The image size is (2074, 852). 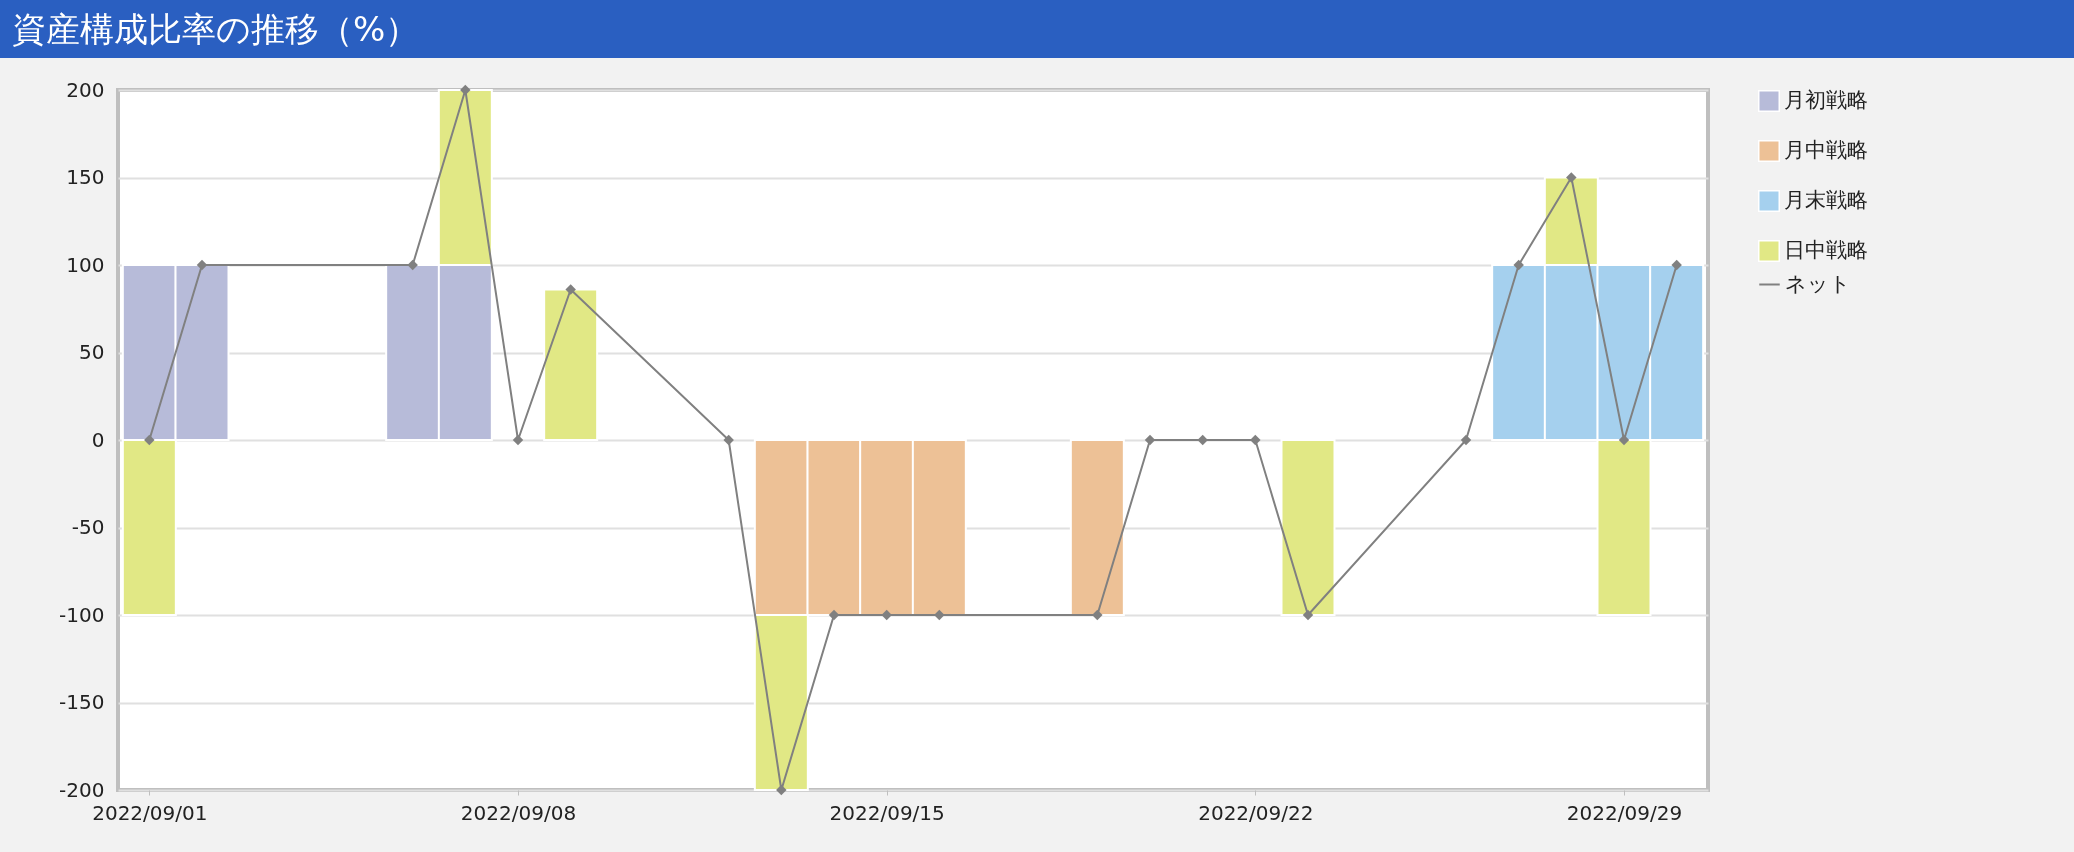 What do you see at coordinates (518, 812) in the screenshot?
I see `x-tick-label: 2022/09/08` at bounding box center [518, 812].